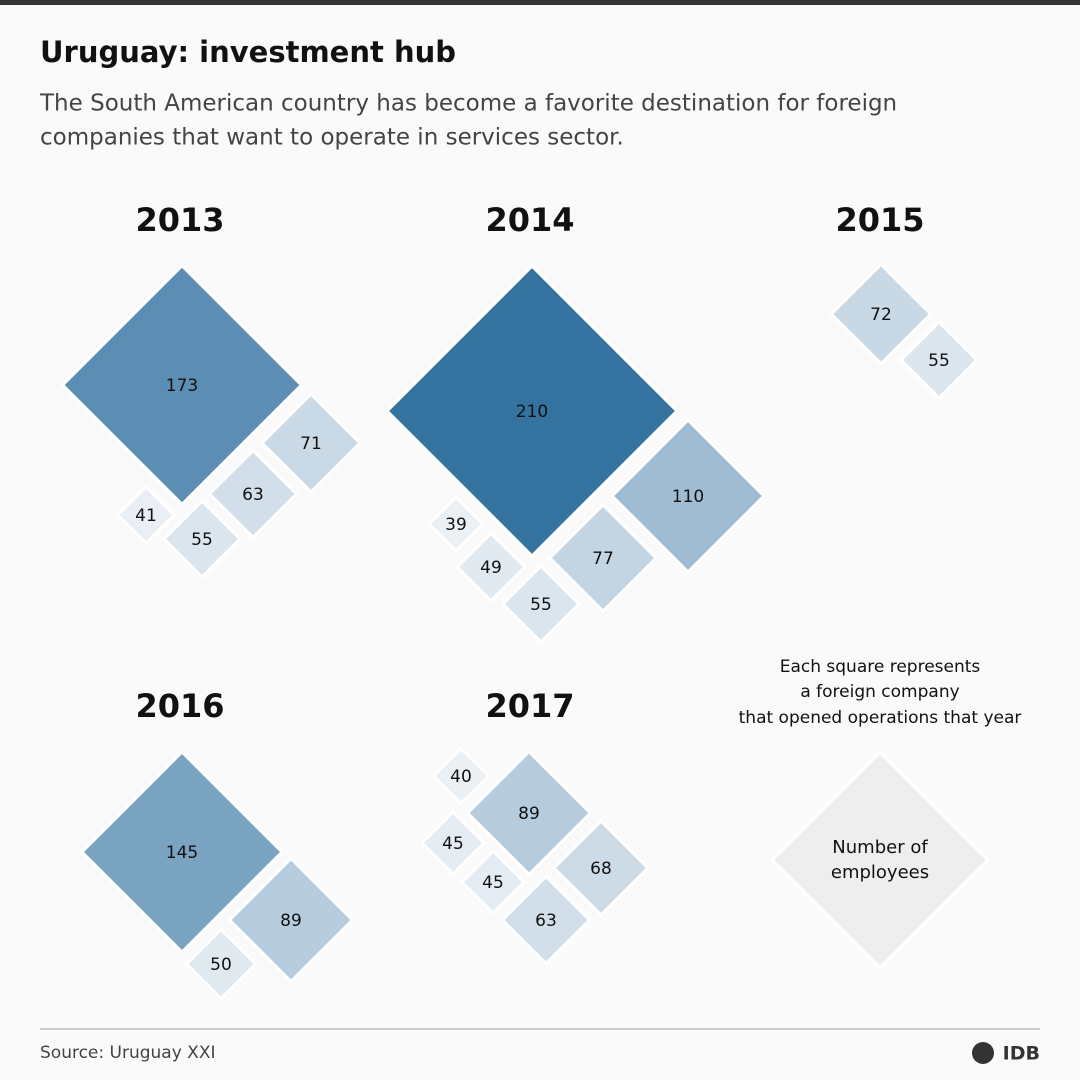 The height and width of the screenshot is (1080, 1080). What do you see at coordinates (880, 860) in the screenshot?
I see `legend-diamond` at bounding box center [880, 860].